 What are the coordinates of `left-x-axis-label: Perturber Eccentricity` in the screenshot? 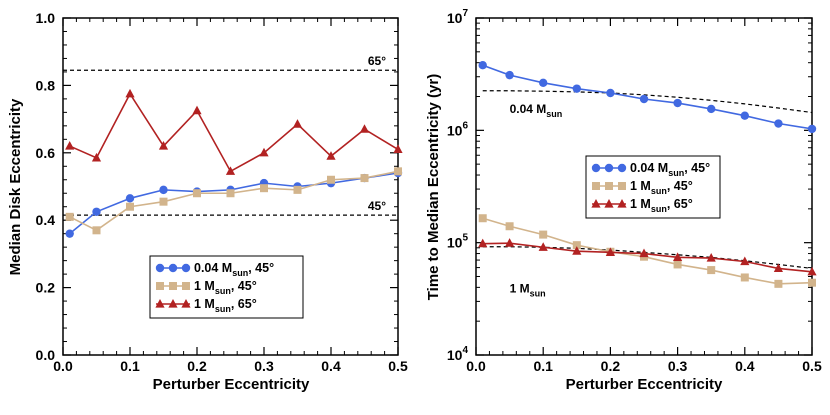 It's located at (231, 384).